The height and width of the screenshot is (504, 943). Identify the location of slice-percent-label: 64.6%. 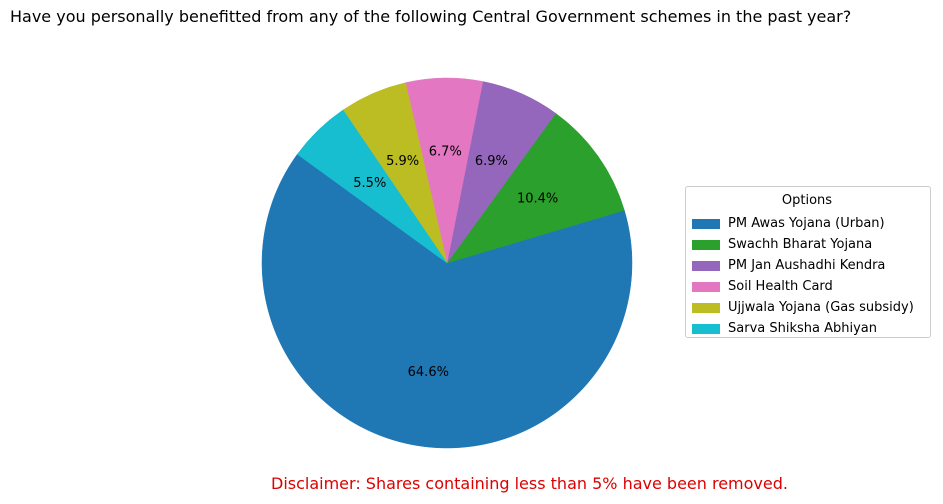
(428, 372).